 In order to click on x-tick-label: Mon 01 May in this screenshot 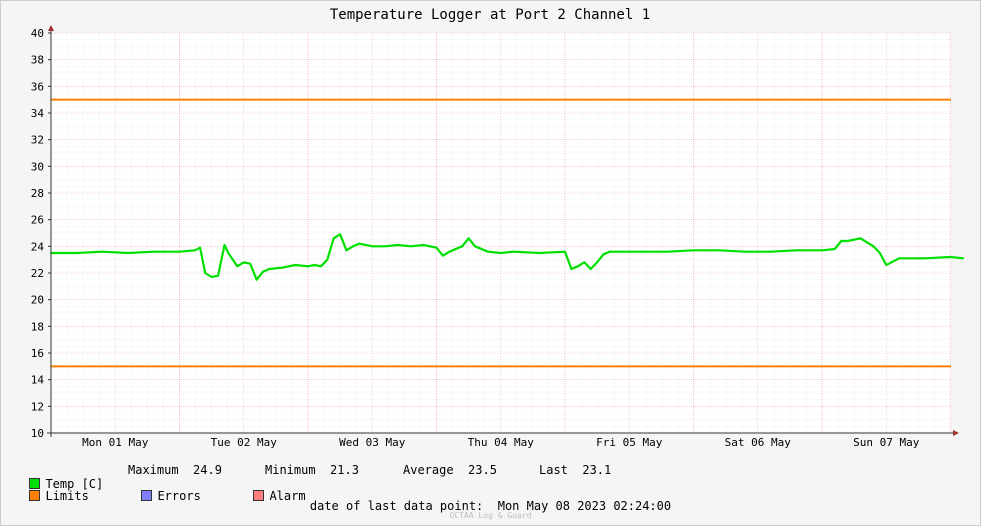, I will do `click(115, 442)`.